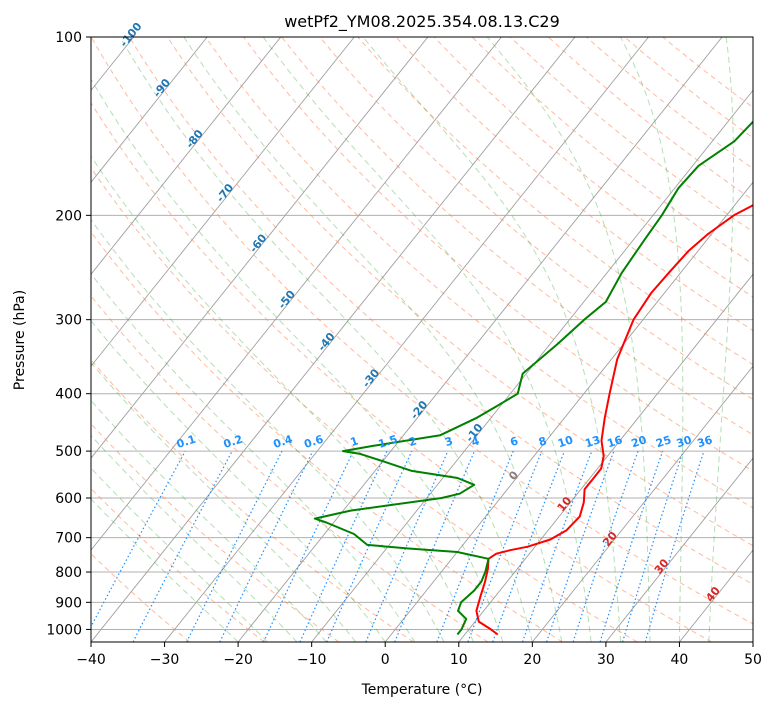  I want to click on y-tick-label: 100, so click(68, 38).